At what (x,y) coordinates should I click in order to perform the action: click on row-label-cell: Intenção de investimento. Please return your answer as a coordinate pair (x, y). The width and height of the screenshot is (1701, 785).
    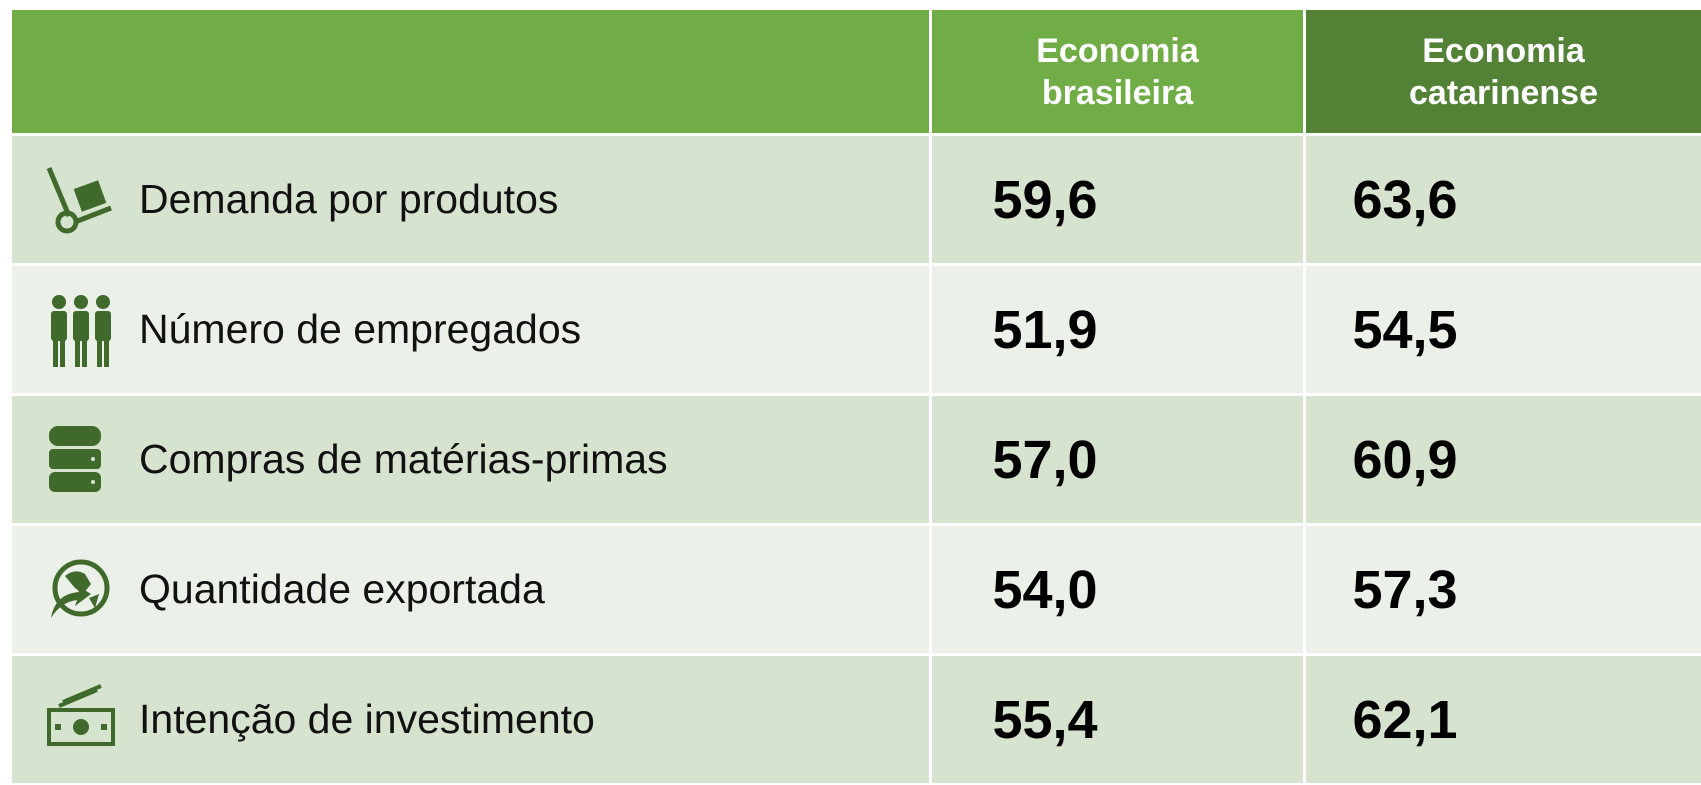
    Looking at the image, I should click on (470, 719).